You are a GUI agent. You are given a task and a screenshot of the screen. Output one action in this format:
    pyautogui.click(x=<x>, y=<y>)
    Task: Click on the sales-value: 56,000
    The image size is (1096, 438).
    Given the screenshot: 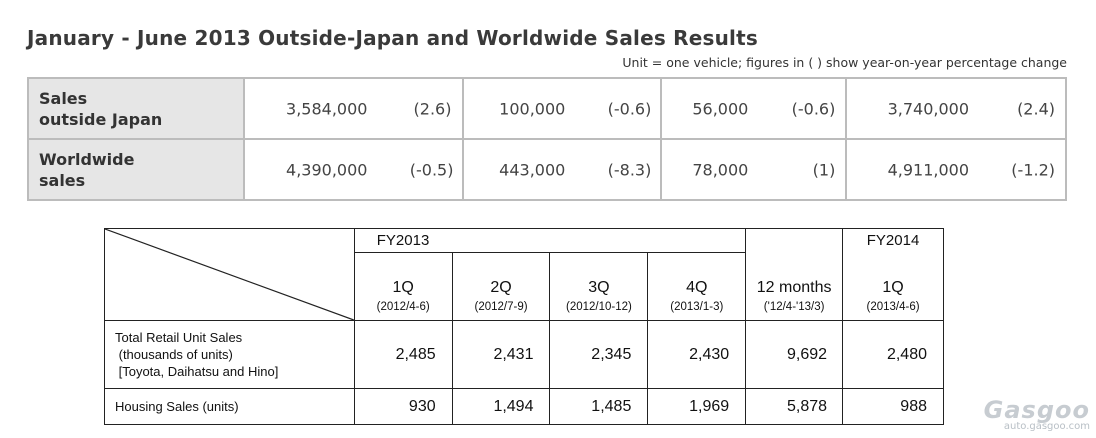 What is the action you would take?
    pyautogui.click(x=720, y=108)
    